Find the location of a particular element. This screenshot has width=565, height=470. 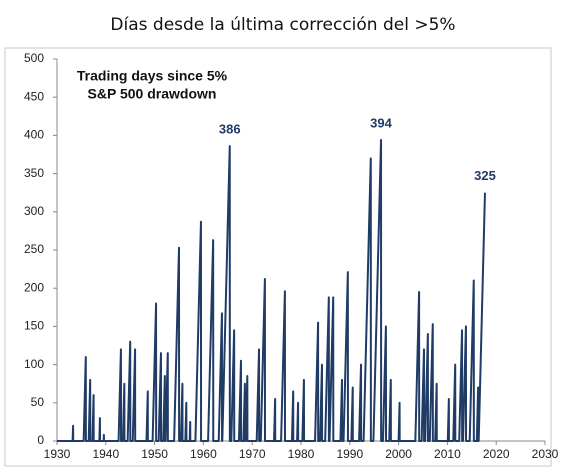

peak-label: 325 is located at coordinates (485, 175).